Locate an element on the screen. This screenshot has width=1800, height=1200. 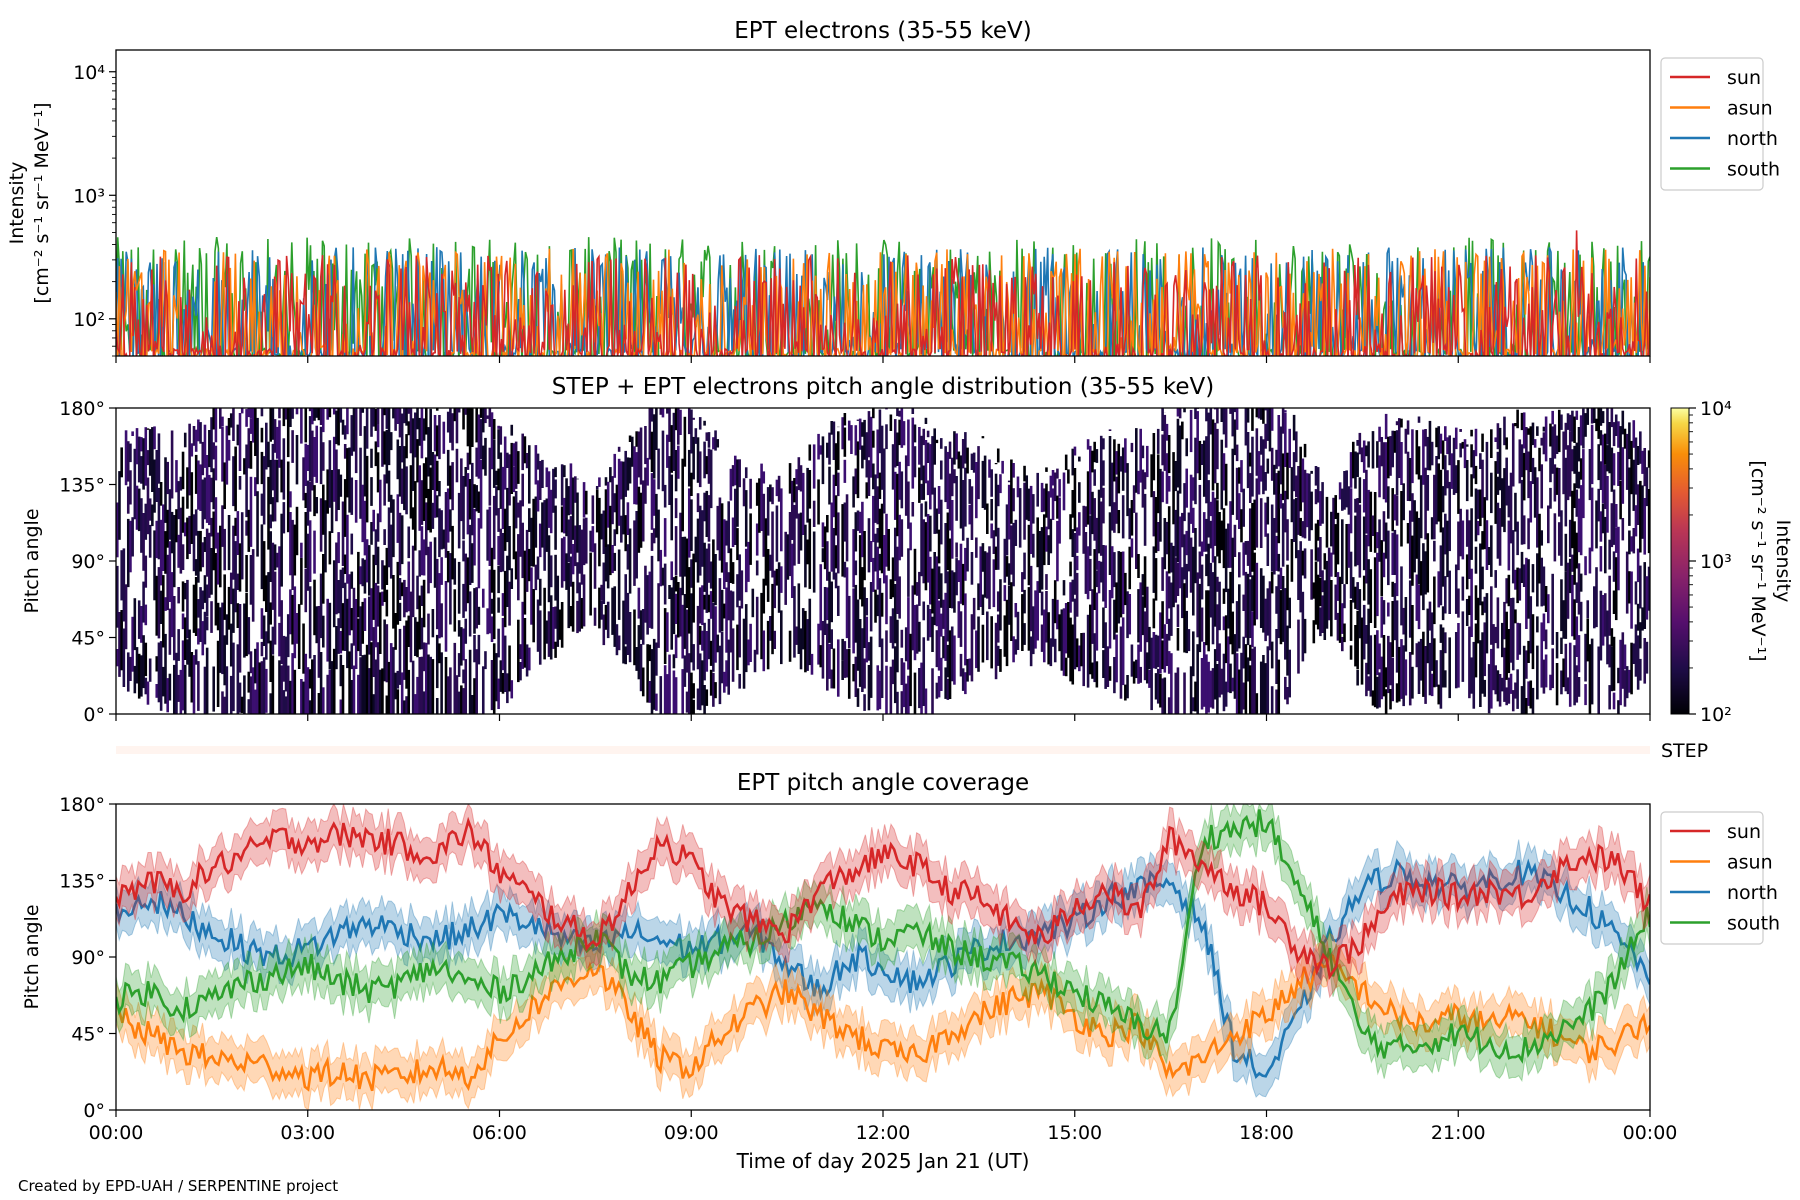
legend-box is located at coordinates (1712, 124).